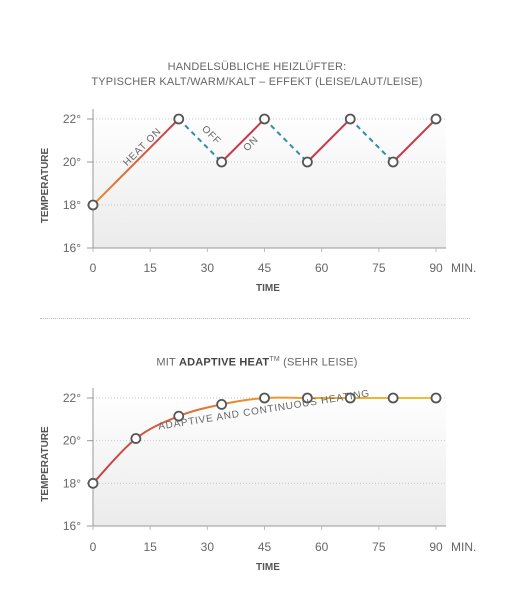 This screenshot has height=600, width=514. Describe the element at coordinates (136, 162) in the screenshot. I see `series-segment-heat` at that location.